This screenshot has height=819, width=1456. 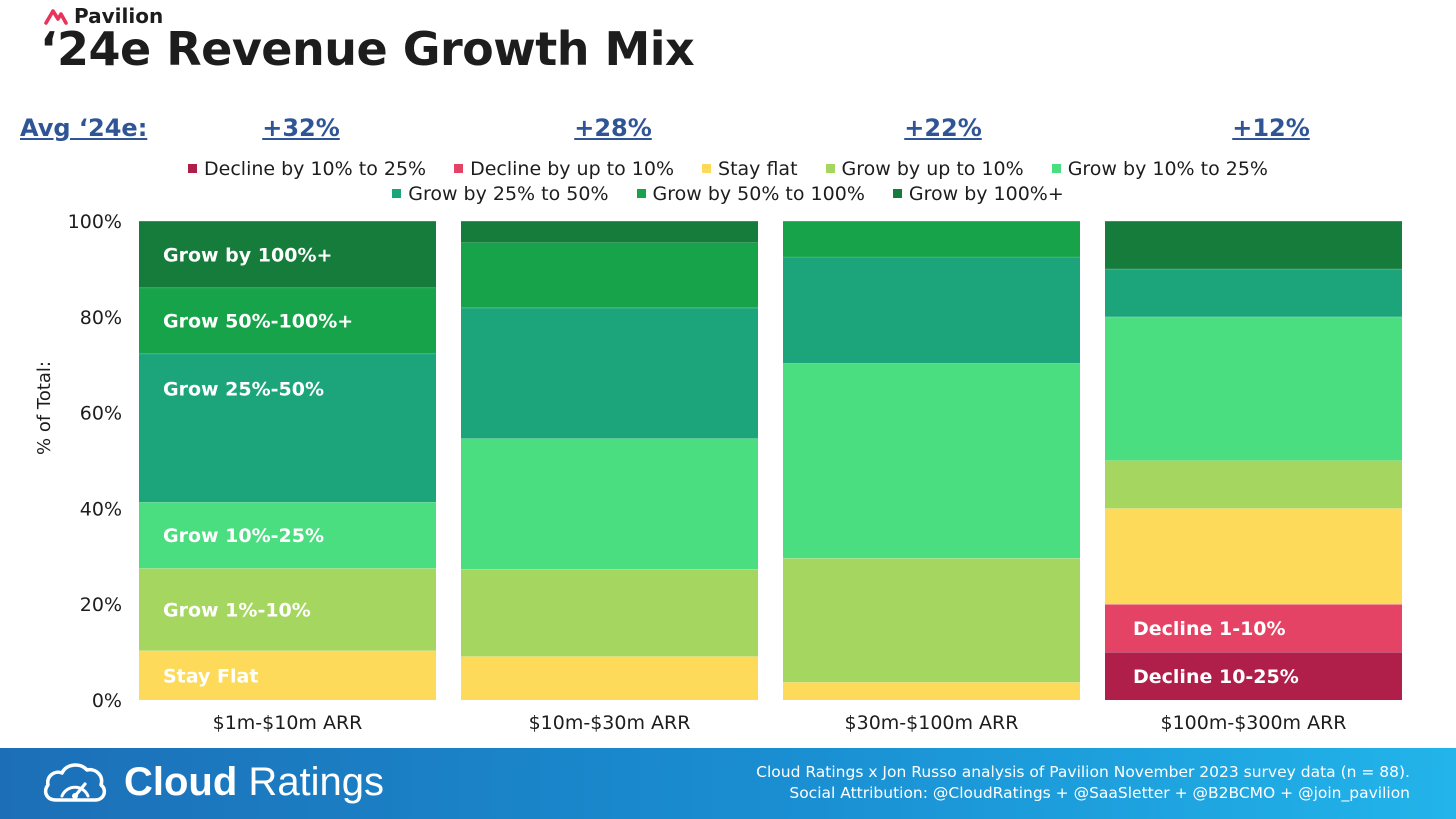 What do you see at coordinates (1253, 723) in the screenshot?
I see `x-tick-label: $100m-$300m ARR` at bounding box center [1253, 723].